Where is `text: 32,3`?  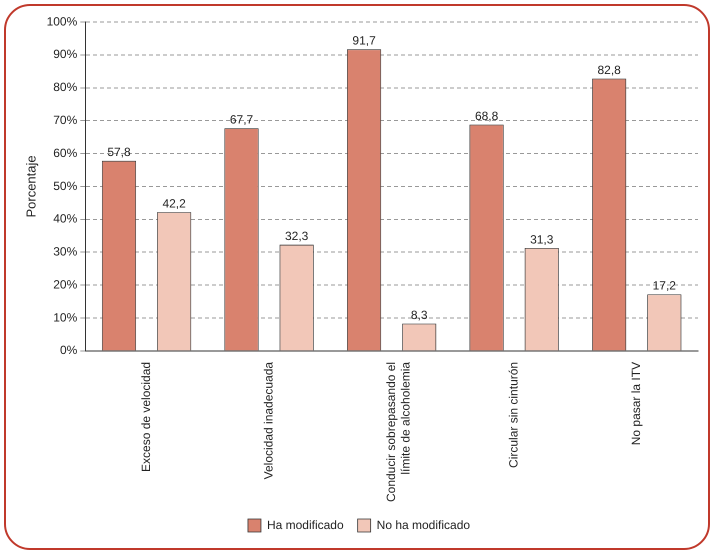 text: 32,3 is located at coordinates (296, 235).